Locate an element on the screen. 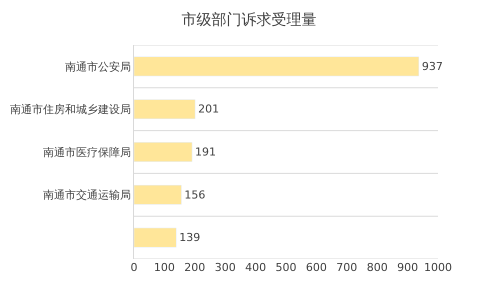 The image size is (498, 284). x-tick-label: 1000 is located at coordinates (438, 267).